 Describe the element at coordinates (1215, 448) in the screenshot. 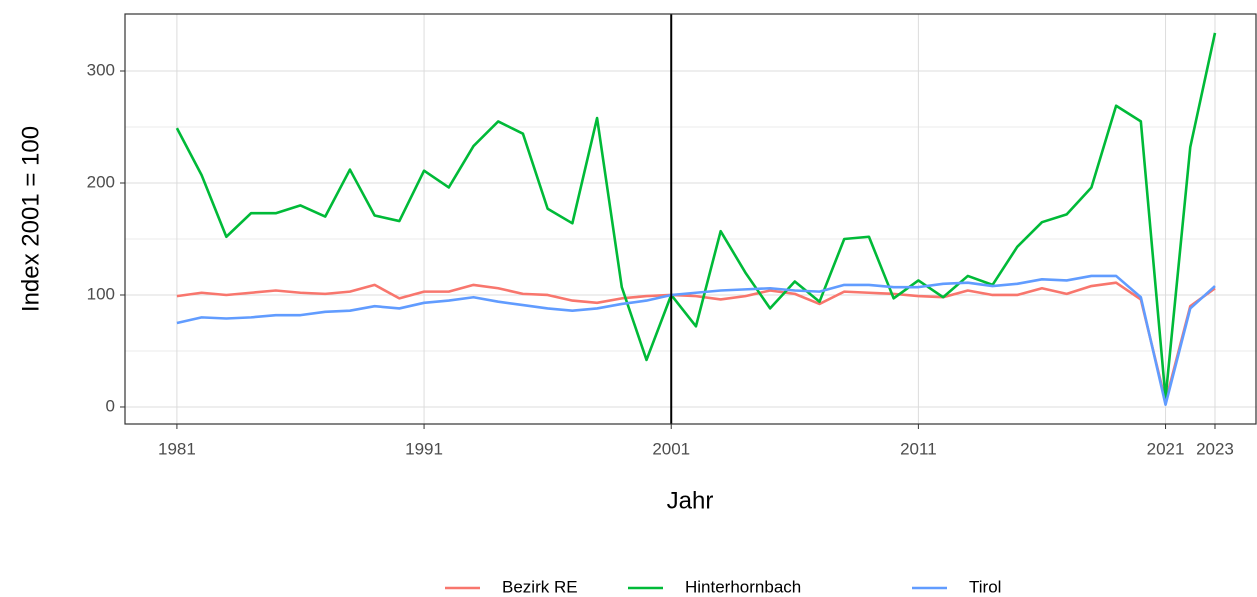

I see `x-tick-label: 2023` at that location.